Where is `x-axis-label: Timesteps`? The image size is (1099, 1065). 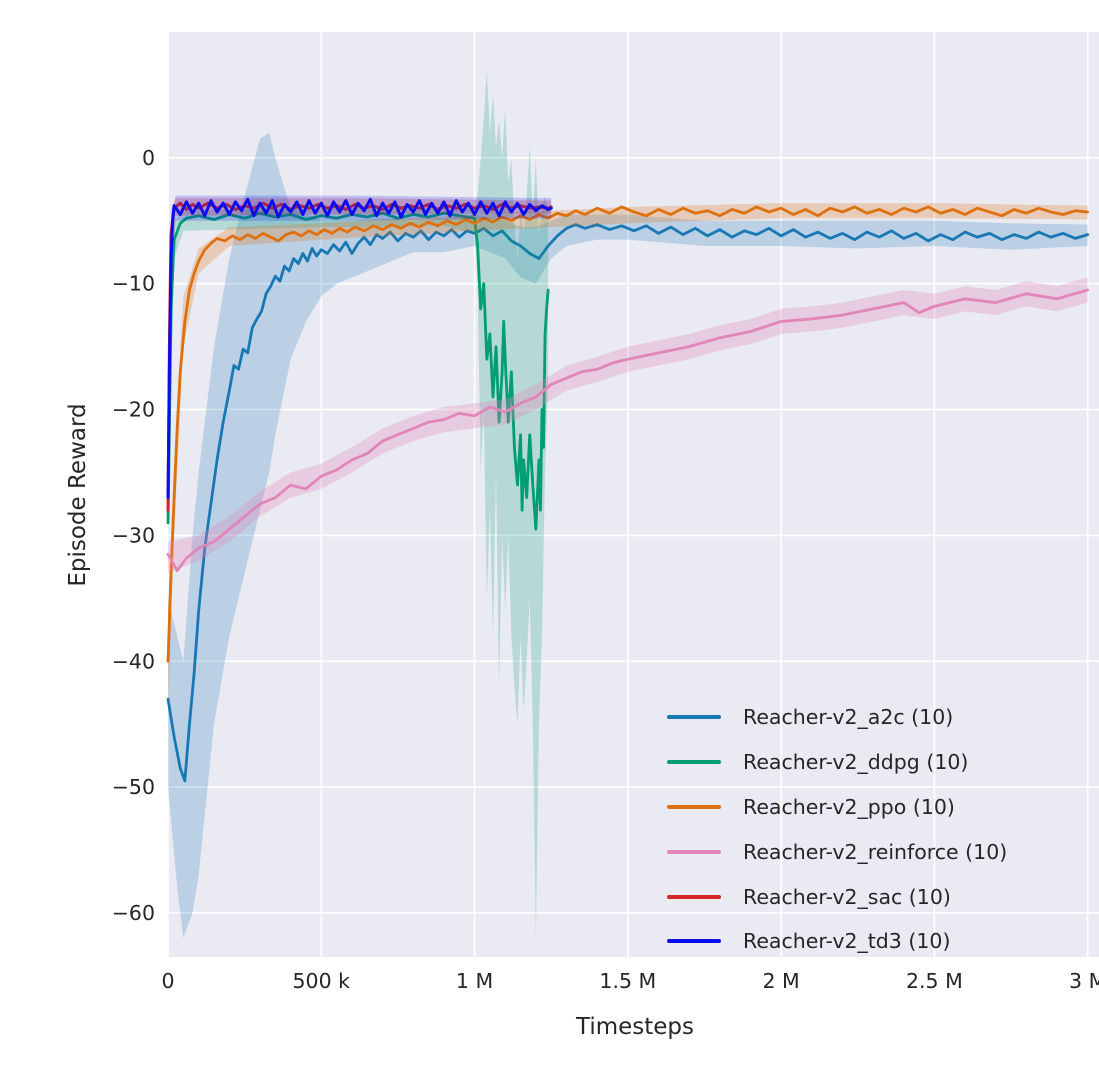 x-axis-label: Timesteps is located at coordinates (635, 1027).